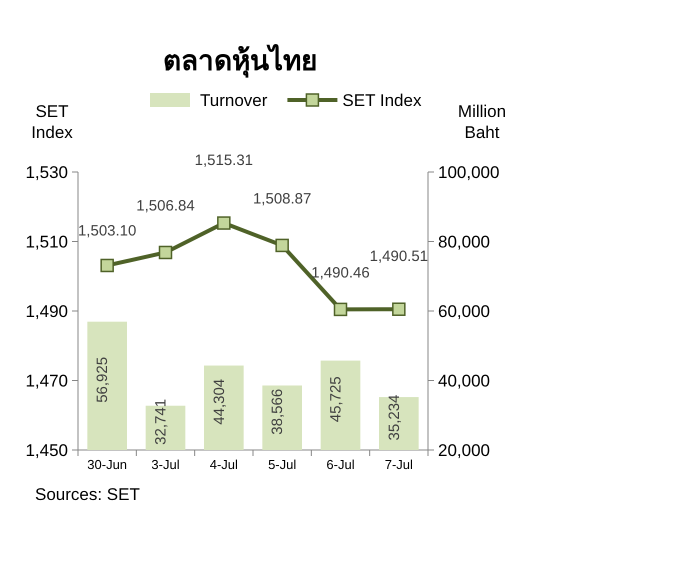 The image size is (691, 586). What do you see at coordinates (103, 379) in the screenshot?
I see `data-label: 56,925` at bounding box center [103, 379].